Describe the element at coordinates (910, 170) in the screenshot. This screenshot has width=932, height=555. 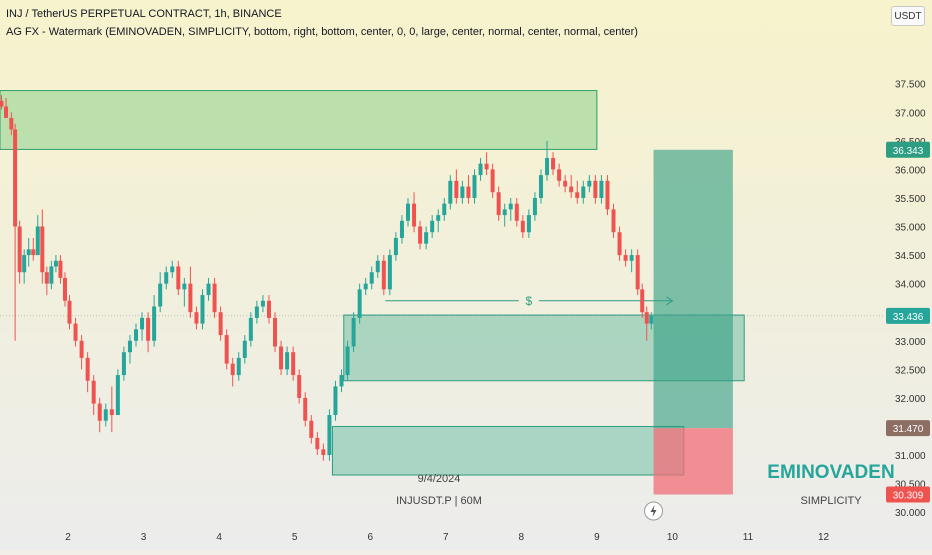
I see `y-tick-label: 36.000` at that location.